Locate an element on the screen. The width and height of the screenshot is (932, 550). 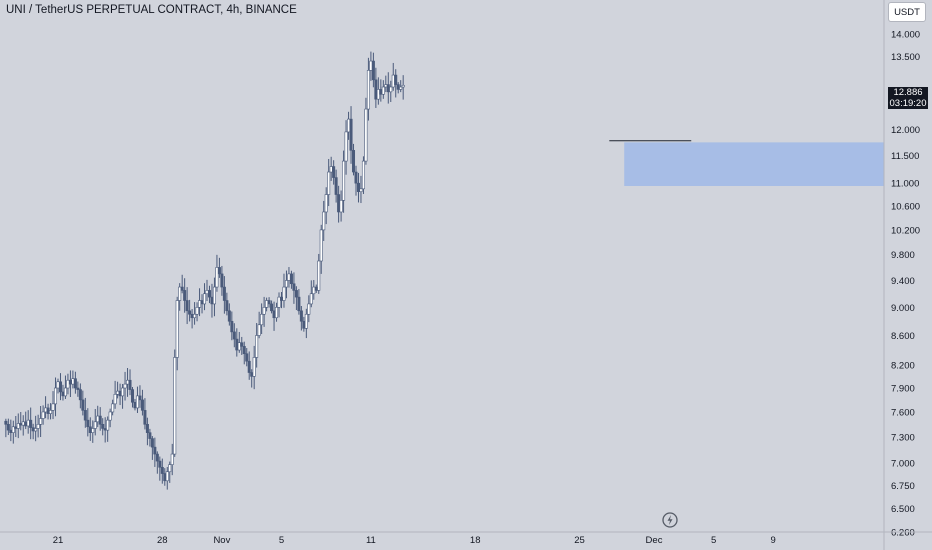
price-tick-label: 13.500 is located at coordinates (905, 57).